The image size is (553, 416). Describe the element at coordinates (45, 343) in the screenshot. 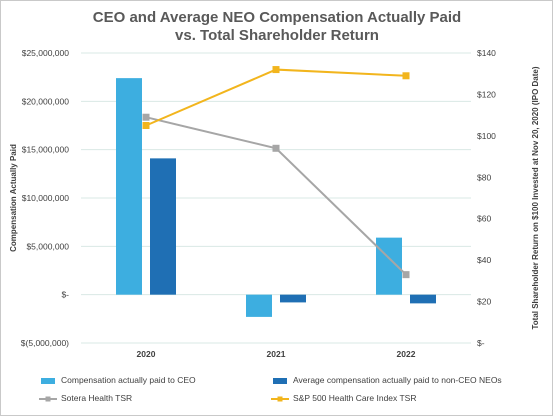

I see `left-axis-tick-label: $(5,000,000)` at that location.